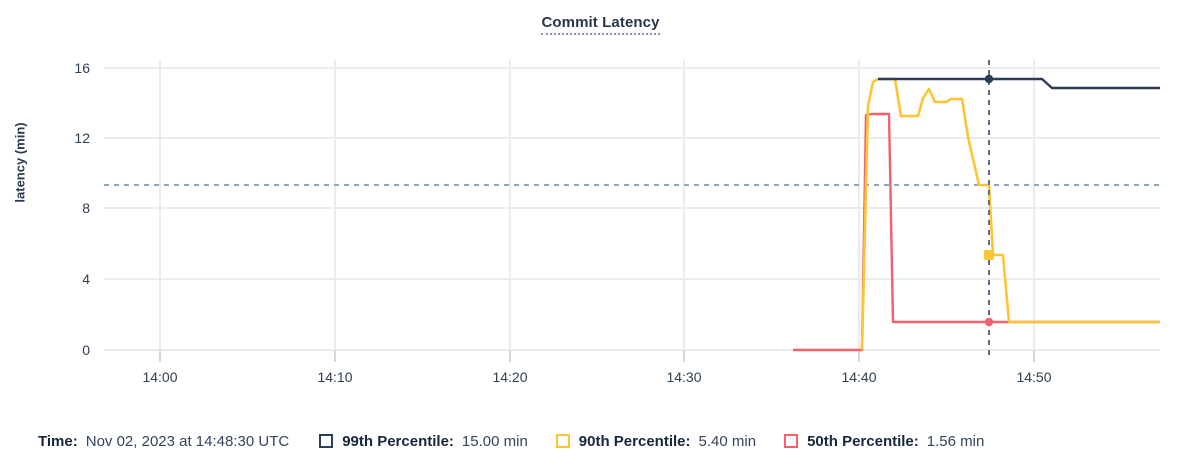 The height and width of the screenshot is (470, 1201). I want to click on marker-p99, so click(989, 79).